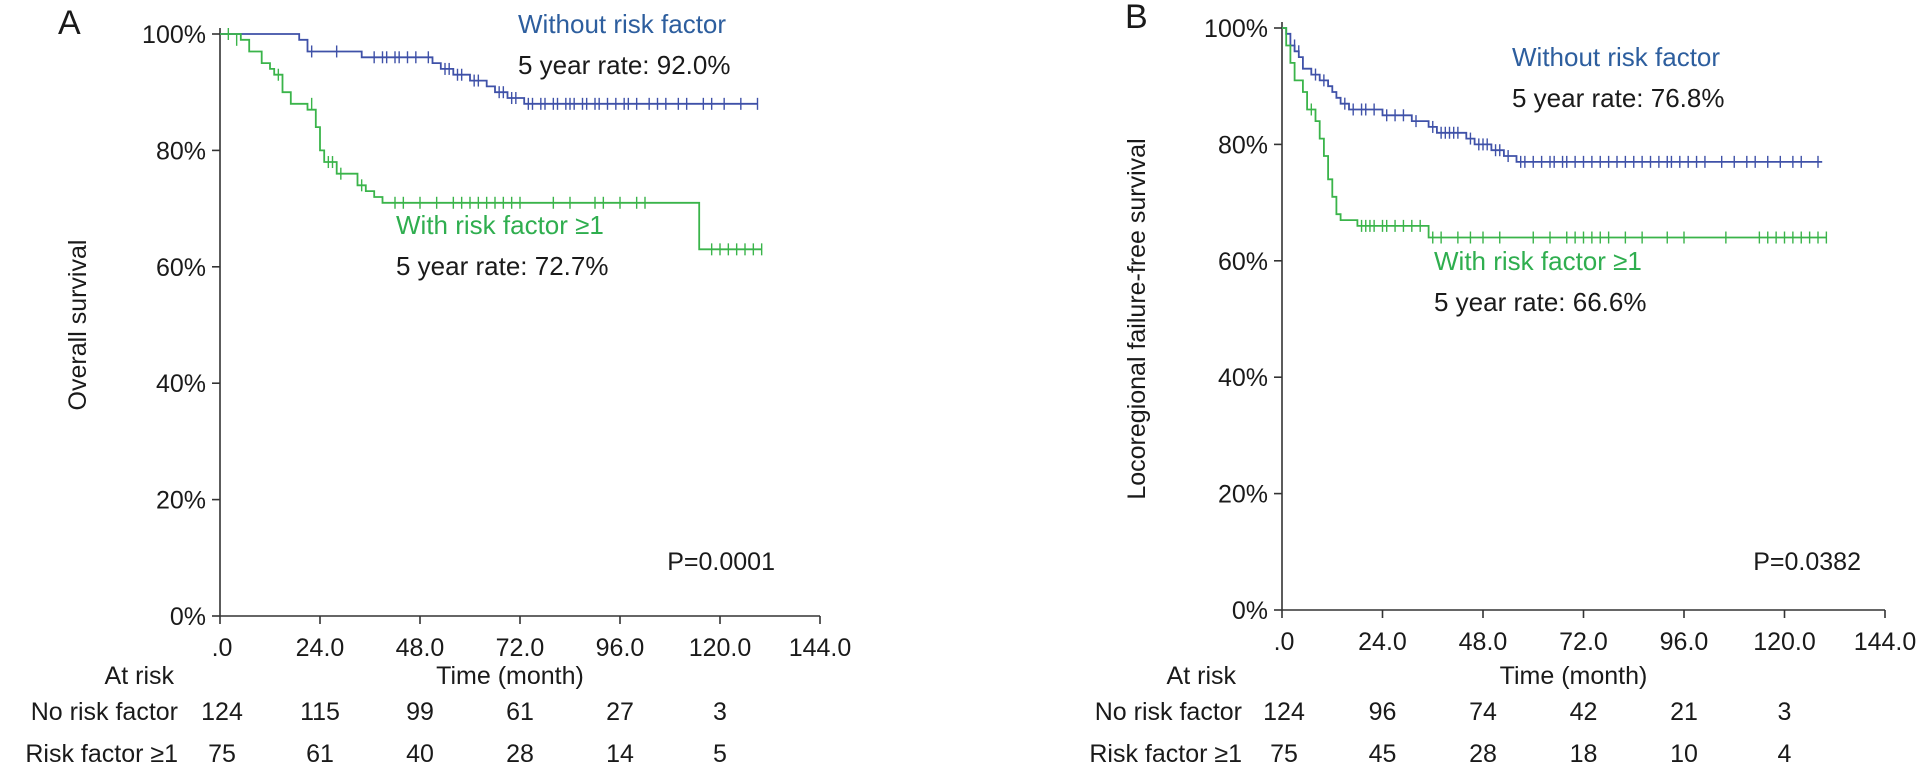  What do you see at coordinates (420, 712) in the screenshot?
I see `at-risk-count: 99` at bounding box center [420, 712].